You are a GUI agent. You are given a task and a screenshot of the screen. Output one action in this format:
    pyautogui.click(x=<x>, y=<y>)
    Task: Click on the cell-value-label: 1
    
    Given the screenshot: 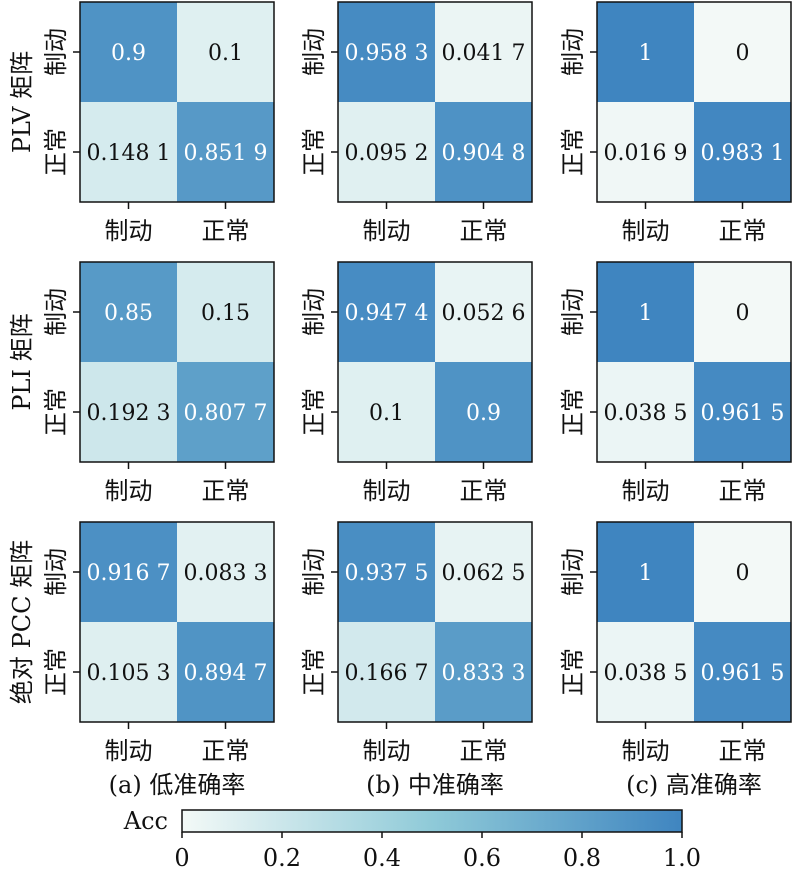 What is the action you would take?
    pyautogui.click(x=646, y=573)
    